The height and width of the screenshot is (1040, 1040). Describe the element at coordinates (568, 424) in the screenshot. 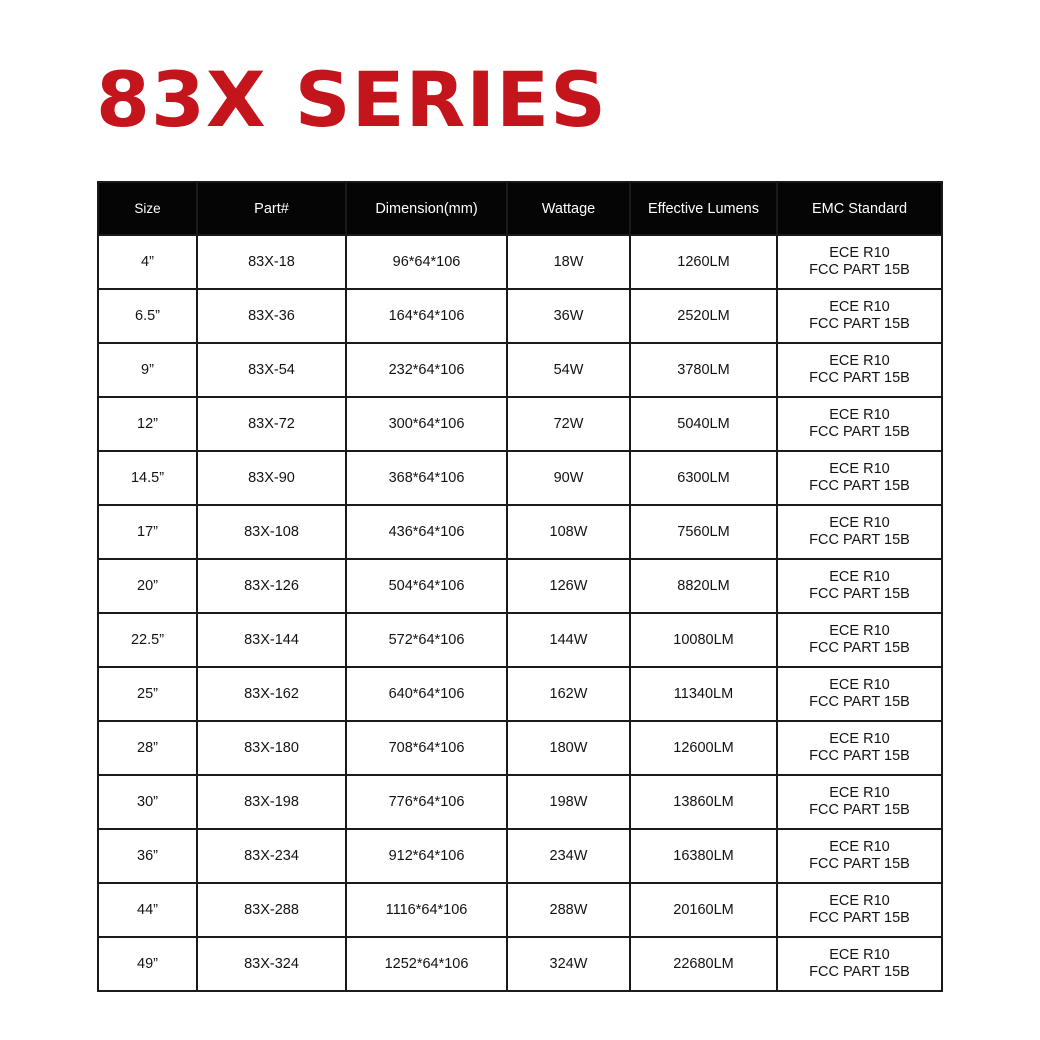

I see `cell-wattage: 72W` at that location.